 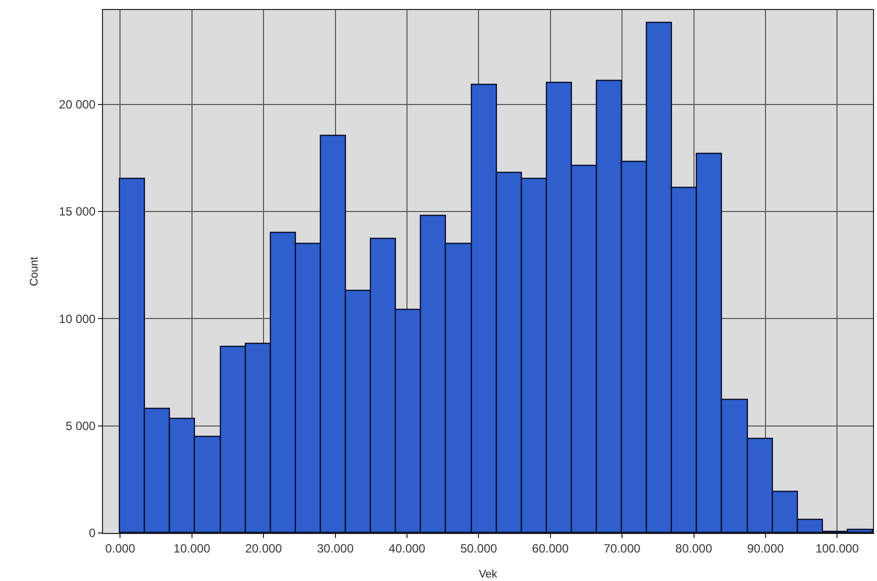 I want to click on x-tick-label: 0.000, so click(x=120, y=548).